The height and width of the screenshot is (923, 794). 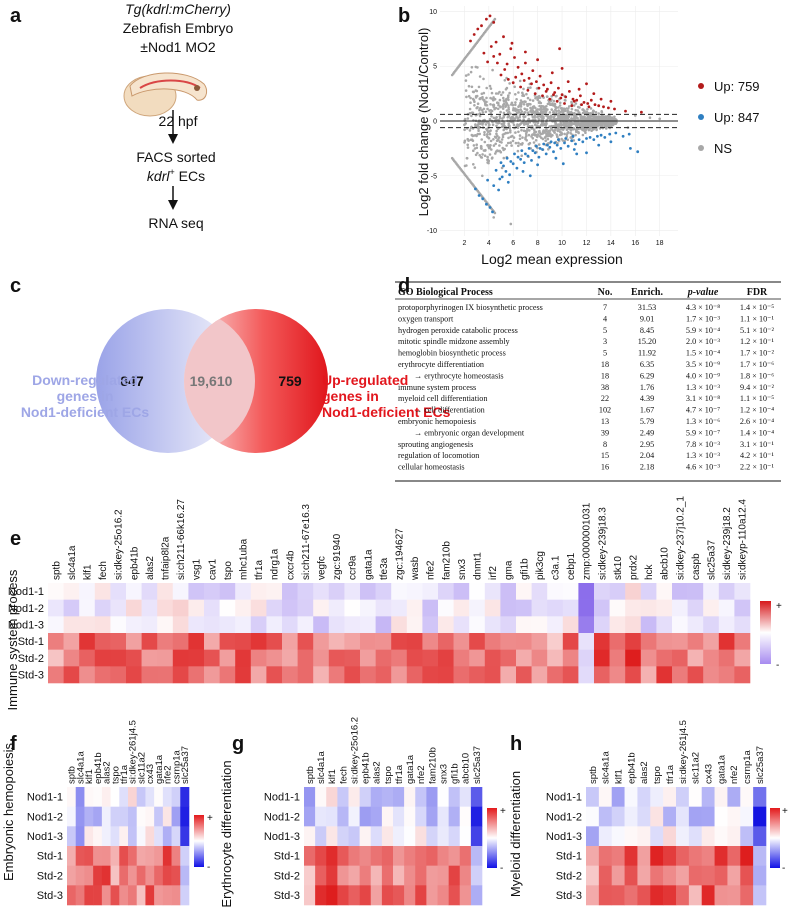 I want to click on heatmap-row-label: Nod1-3, so click(x=564, y=837).